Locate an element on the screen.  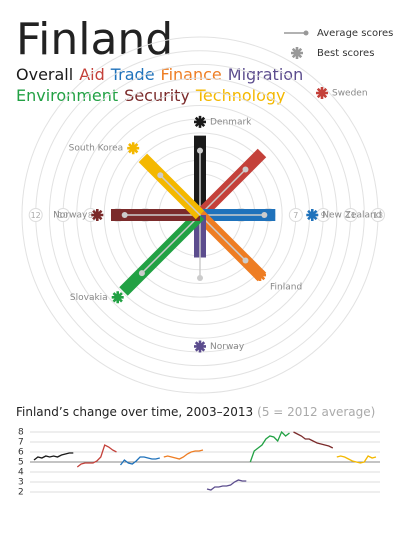
subtitle: (5 = 2012 average) is located at coordinates (316, 412).